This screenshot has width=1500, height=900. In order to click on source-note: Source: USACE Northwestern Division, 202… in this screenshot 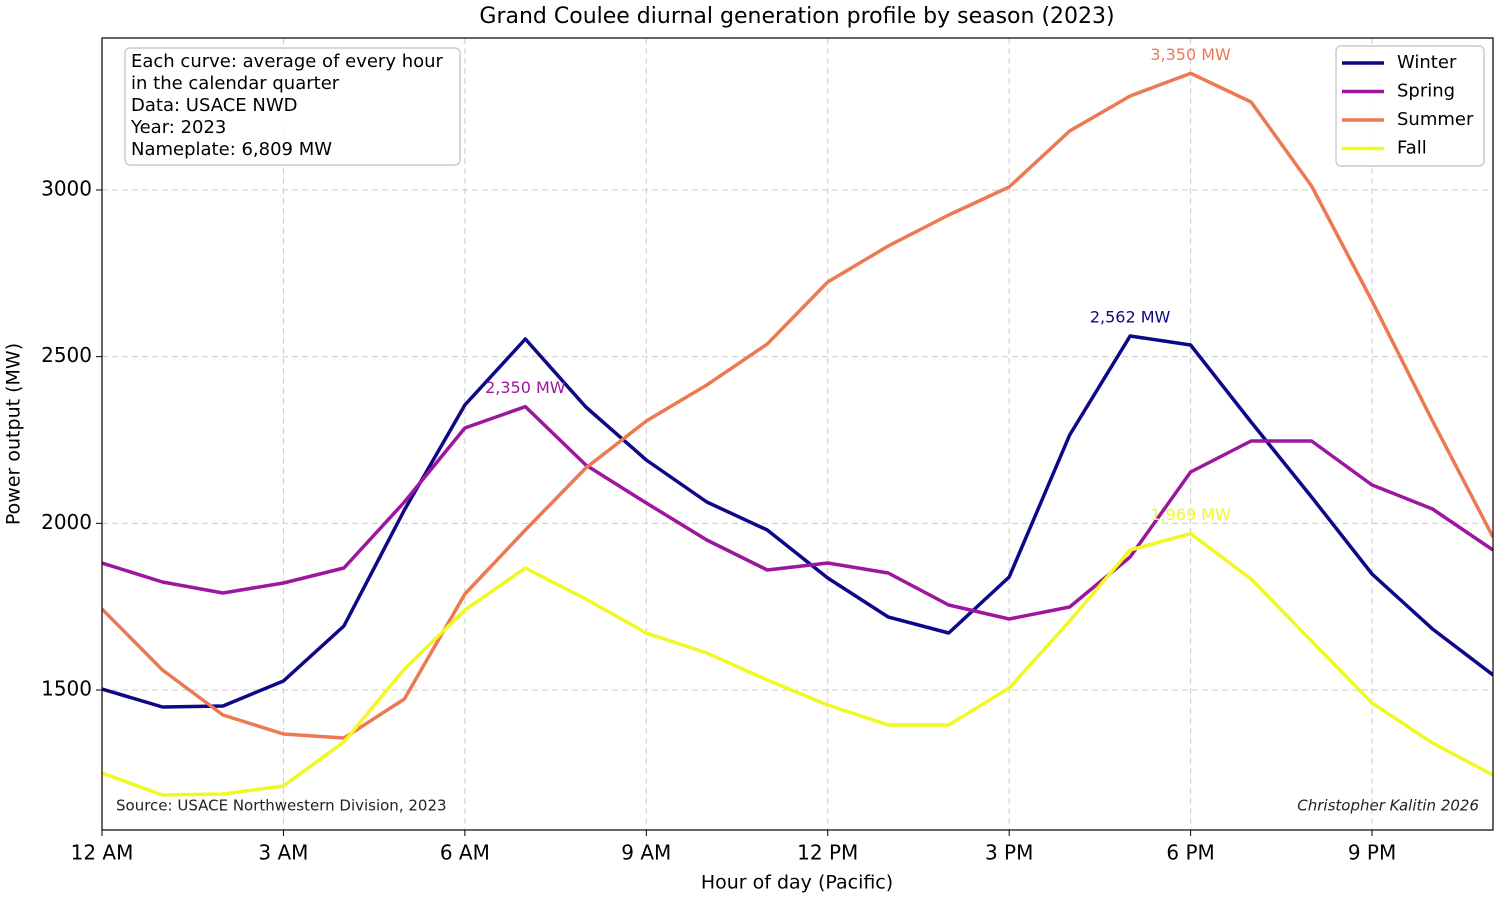, I will do `click(281, 806)`.